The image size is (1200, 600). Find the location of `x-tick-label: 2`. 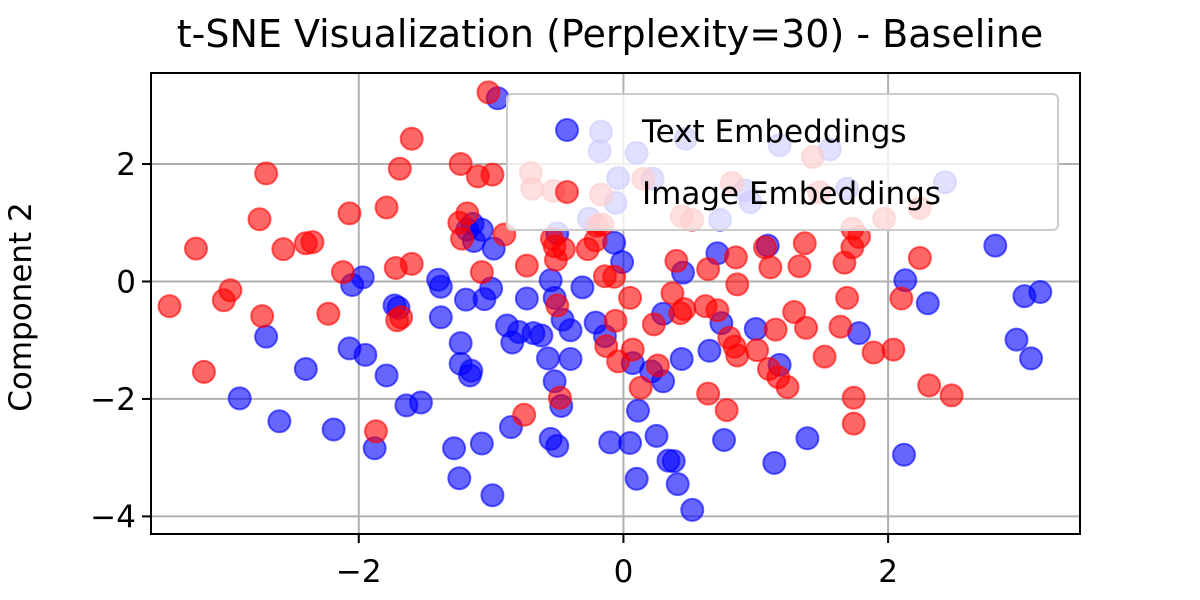

x-tick-label: 2 is located at coordinates (888, 572).